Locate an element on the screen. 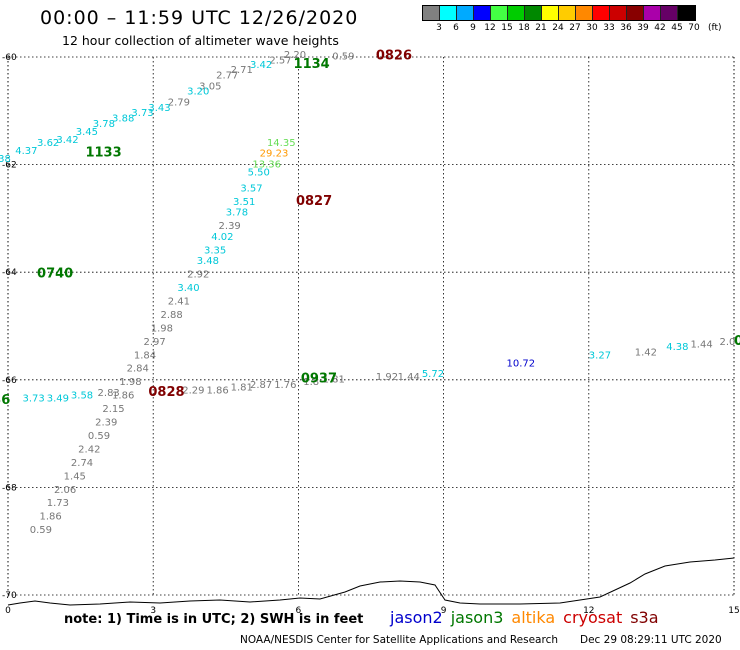 This screenshot has height=650, width=740. colorbar-label: 39 is located at coordinates (643, 28).